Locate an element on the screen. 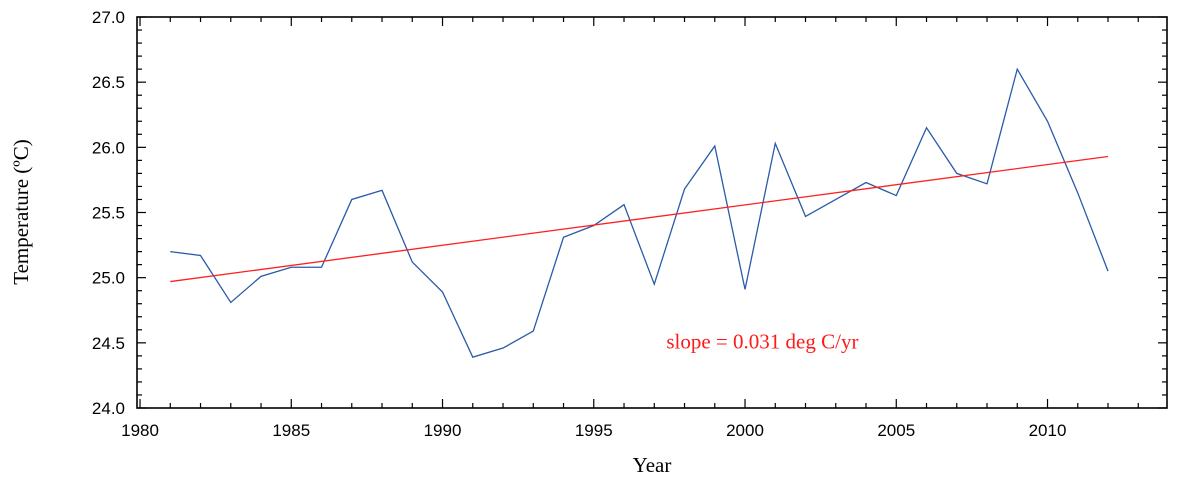  x-tick-label: 1985 is located at coordinates (291, 430).